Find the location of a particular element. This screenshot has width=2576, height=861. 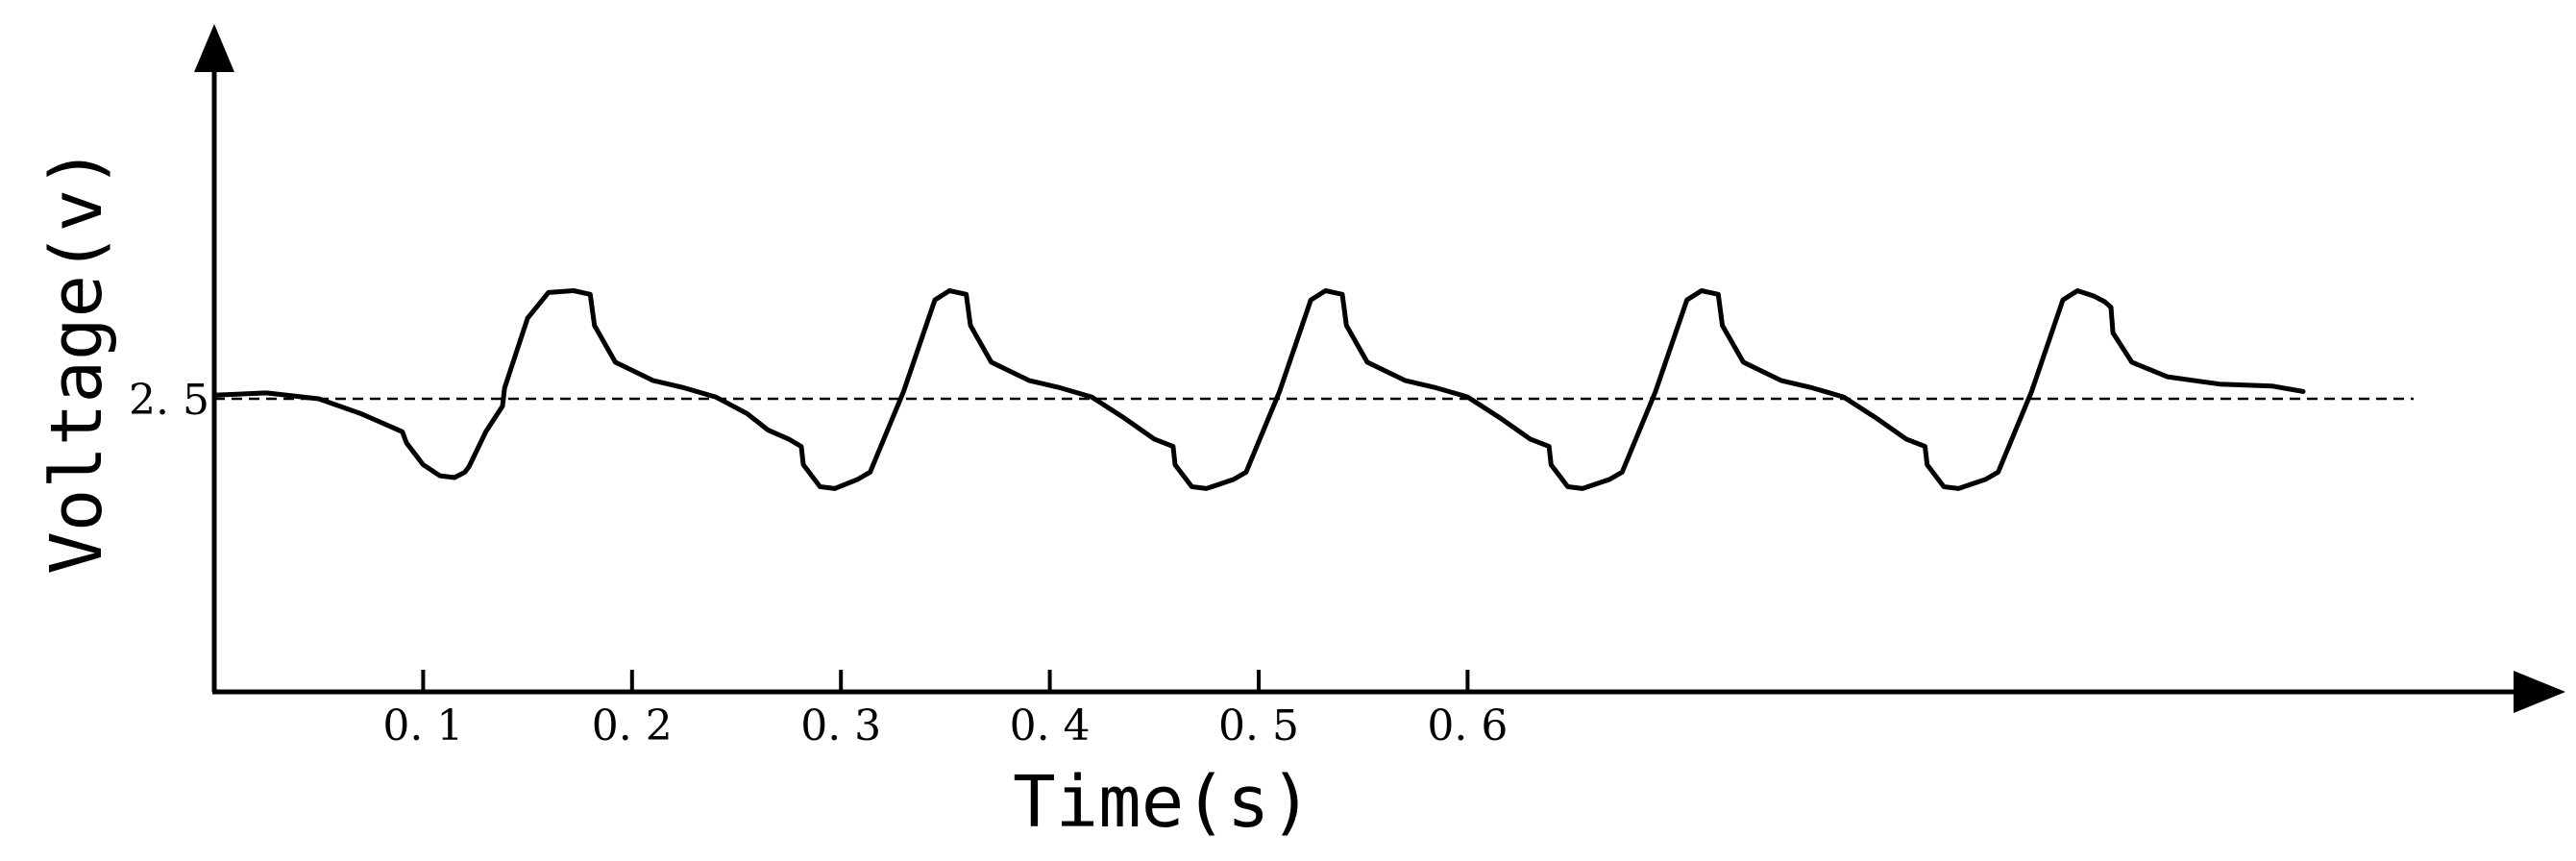

x-axis-title: Time(s) is located at coordinates (1163, 803).